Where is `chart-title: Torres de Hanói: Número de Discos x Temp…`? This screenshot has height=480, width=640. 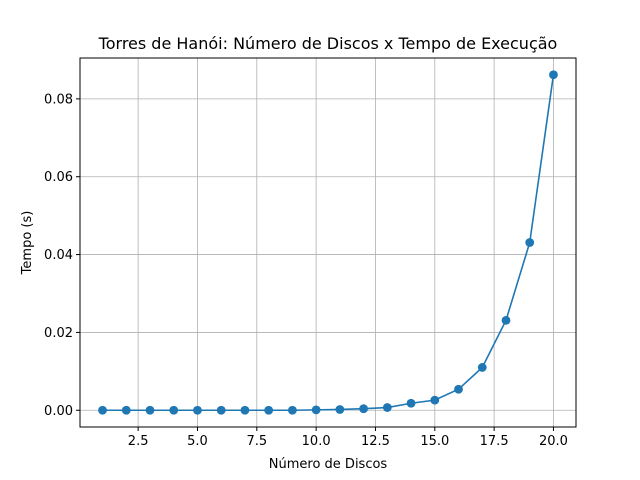
chart-title: Torres de Hanói: Número de Discos x Temp… is located at coordinates (328, 43).